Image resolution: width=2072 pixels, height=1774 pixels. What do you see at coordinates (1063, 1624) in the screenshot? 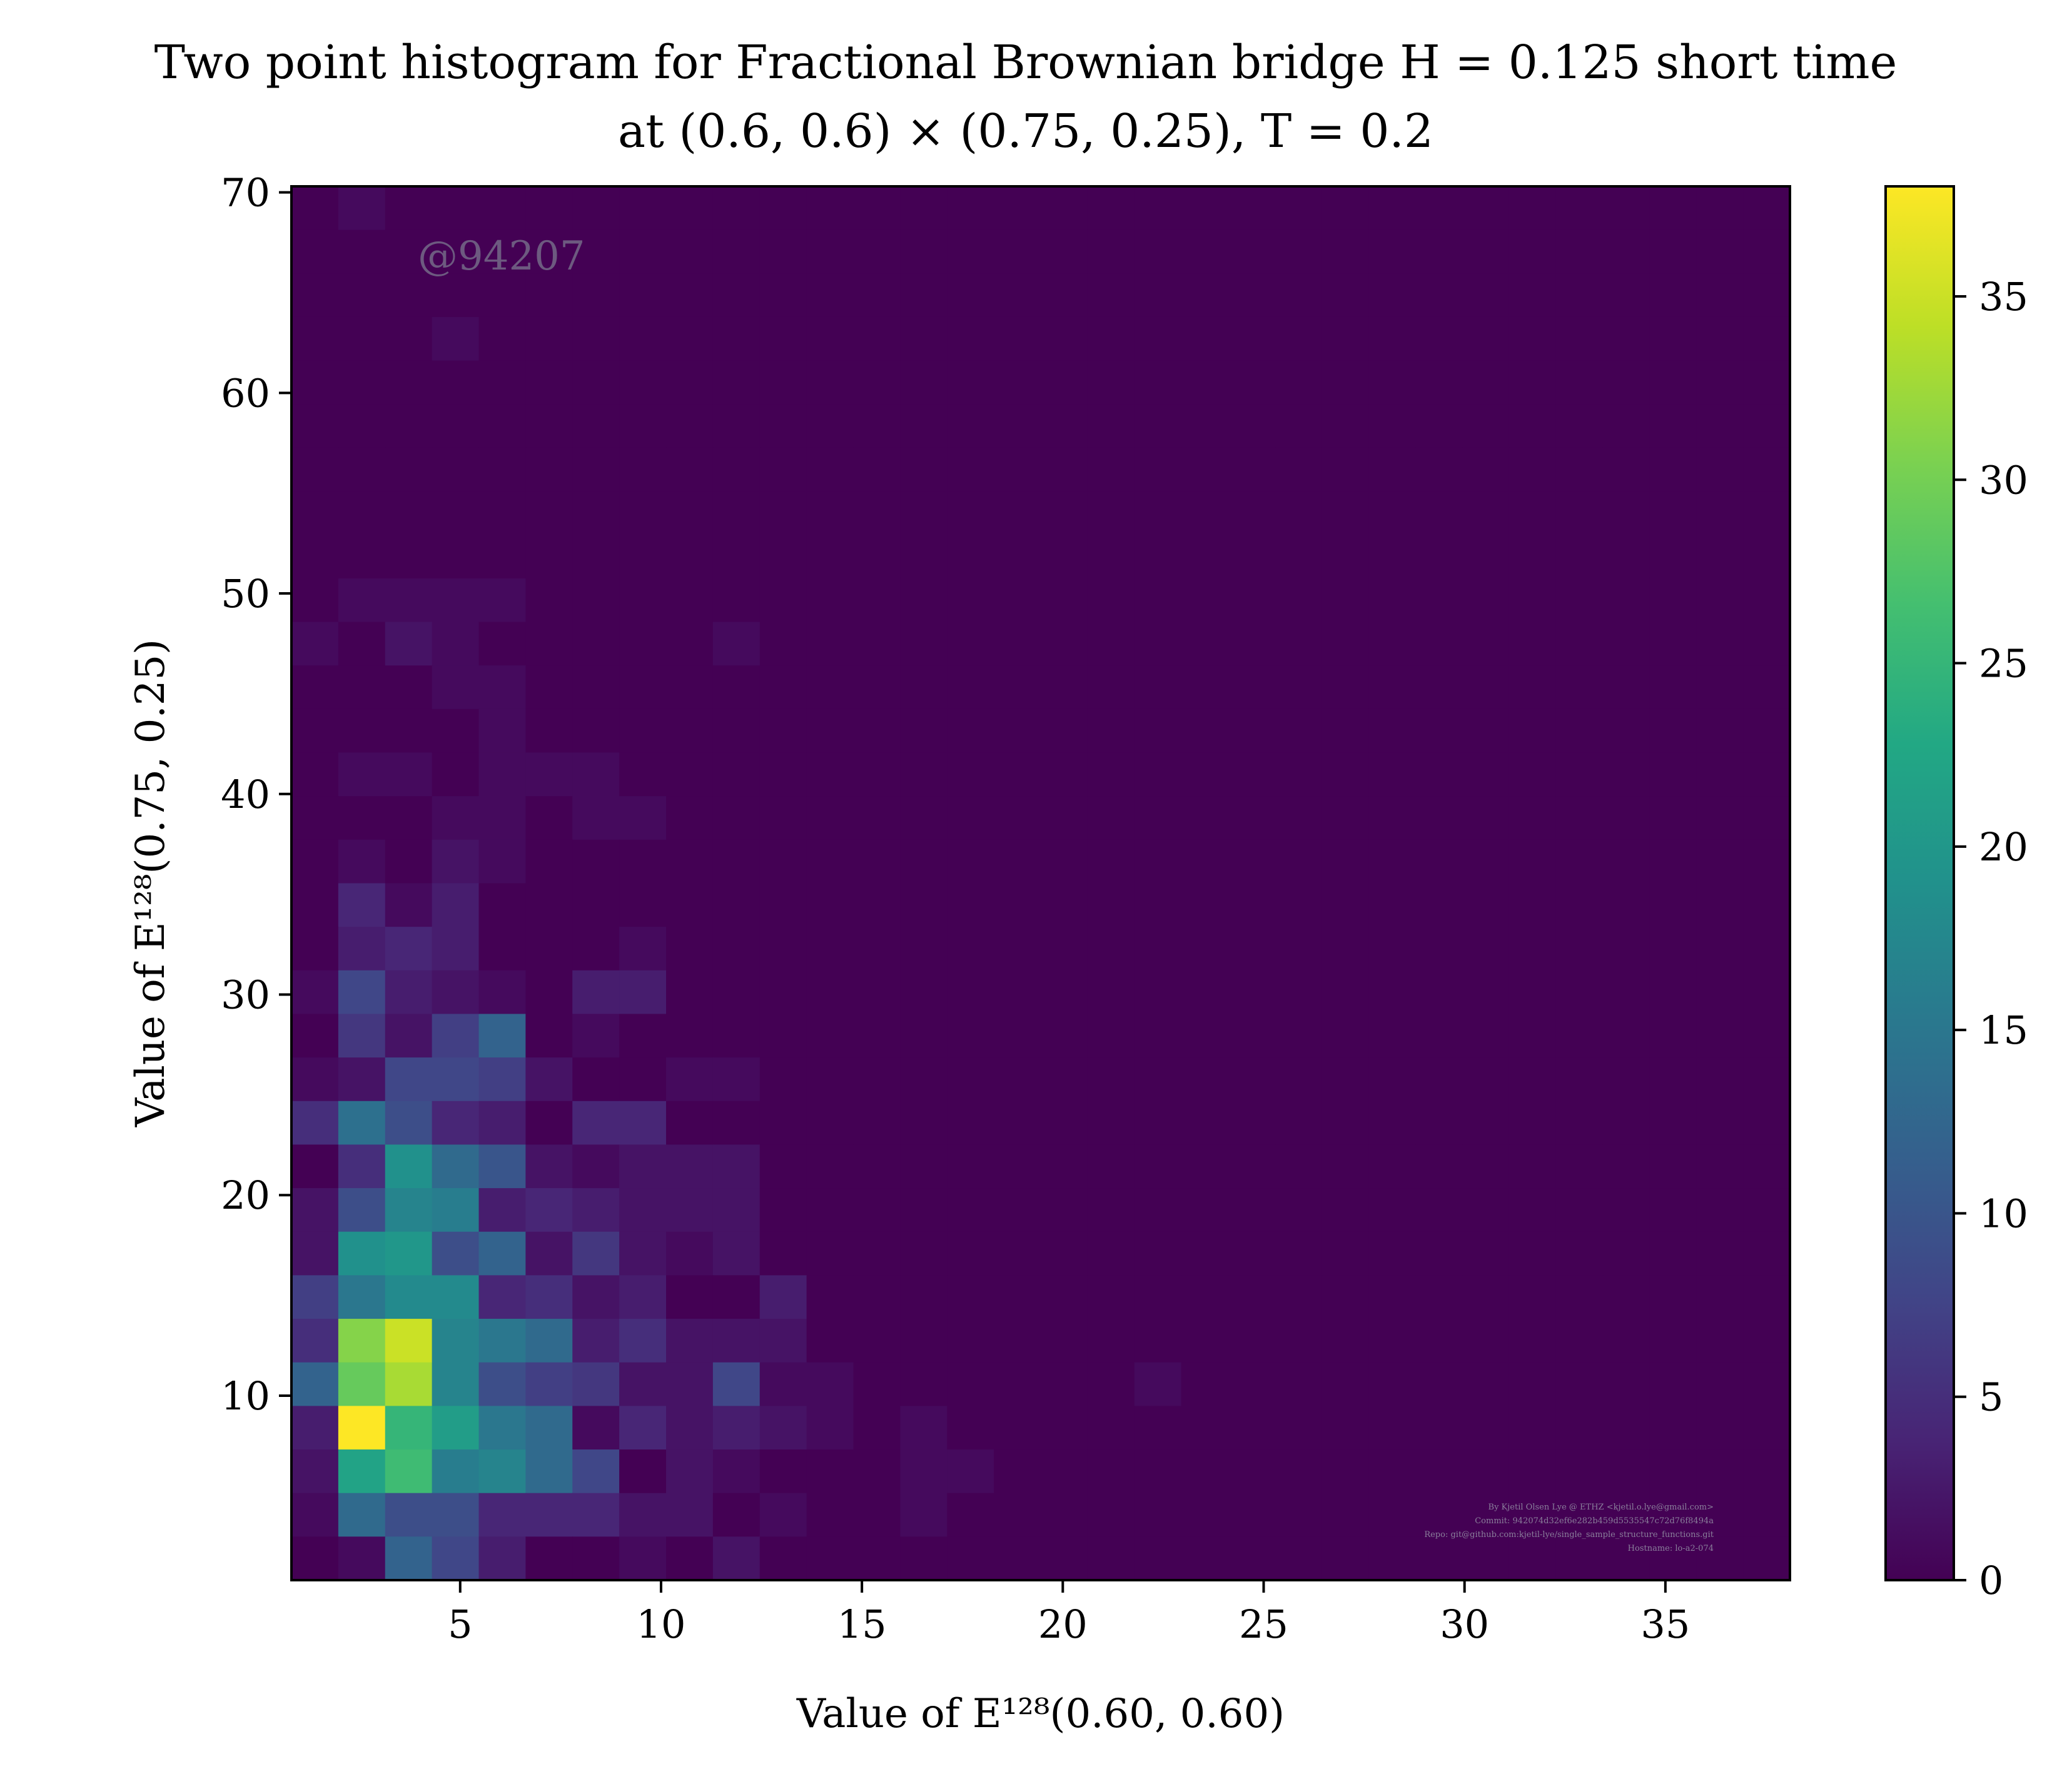
I see `x-tick-label: 20` at bounding box center [1063, 1624].